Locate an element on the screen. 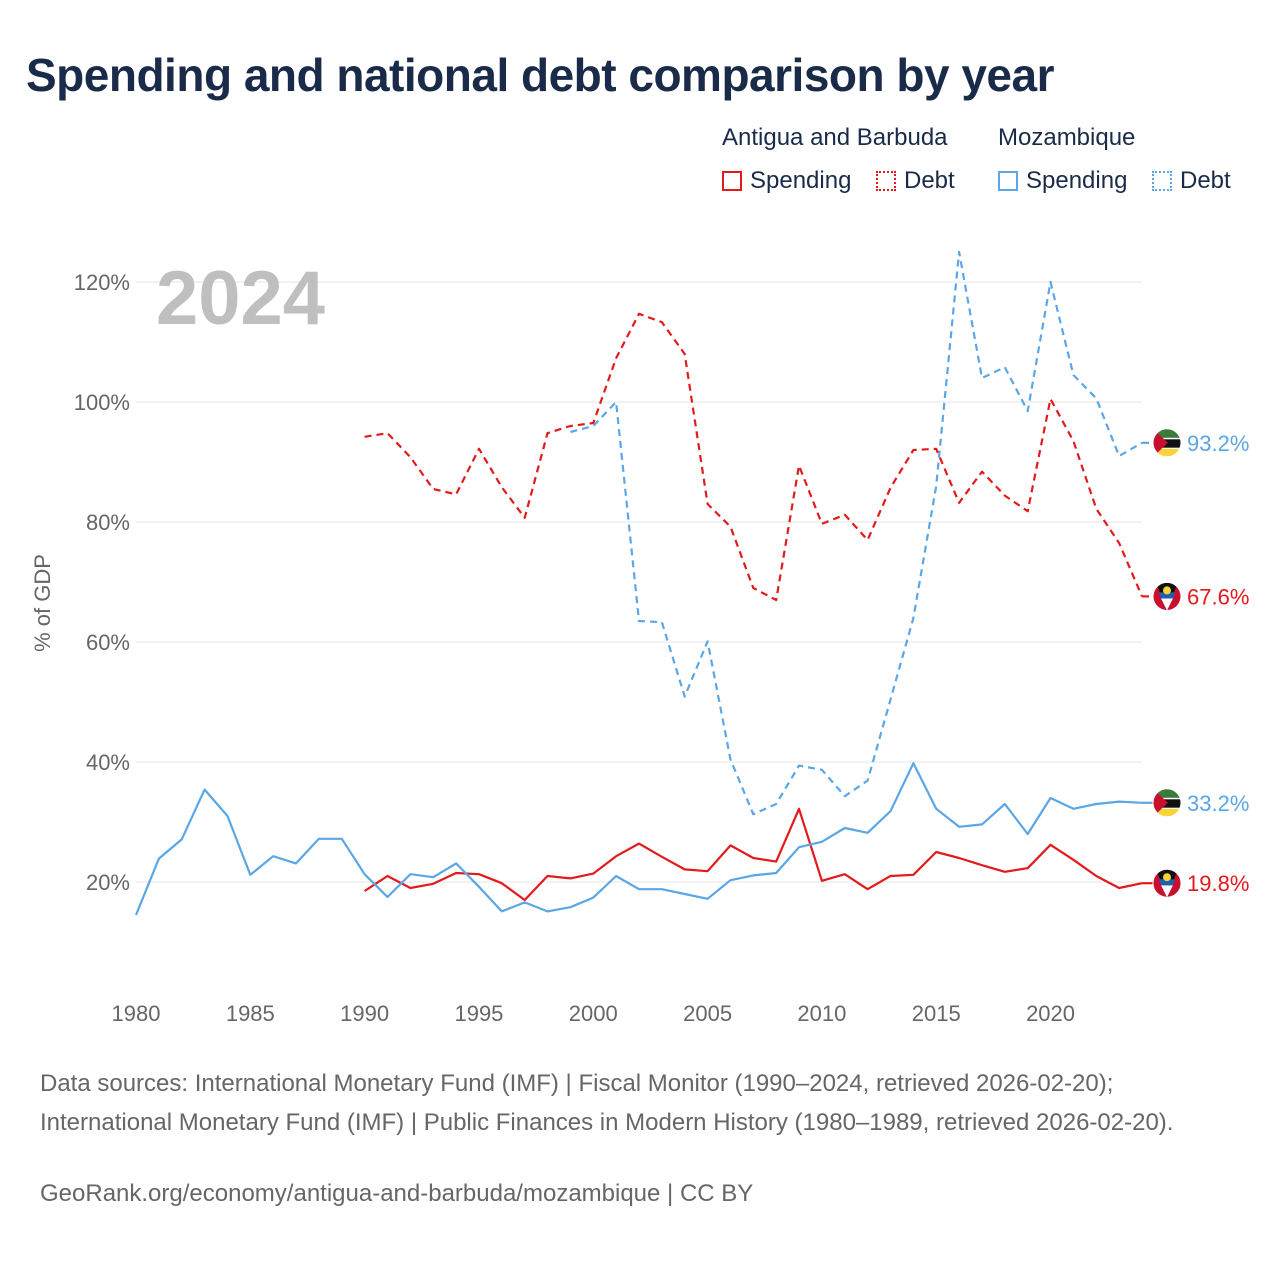  x-tick-label: 2015 is located at coordinates (936, 1013).